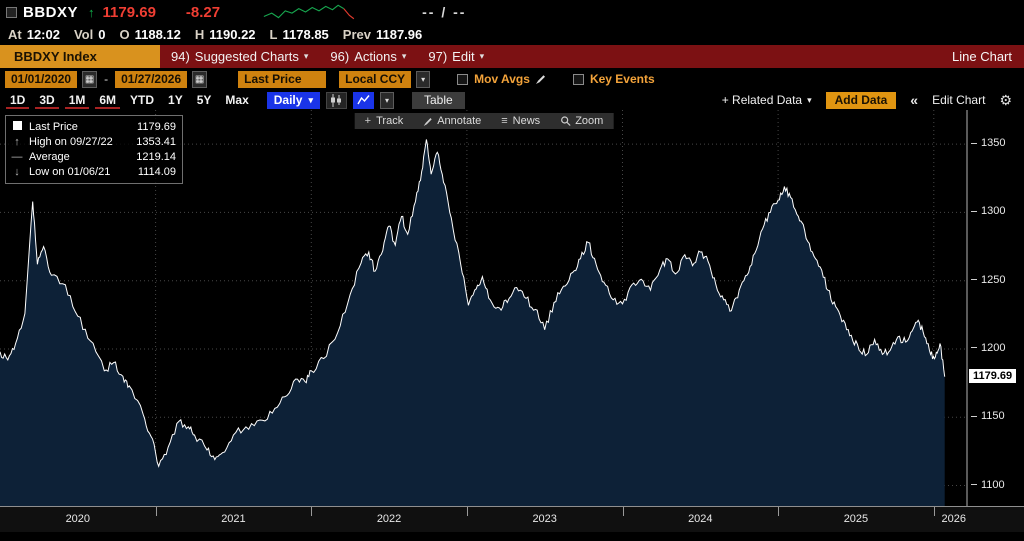 The height and width of the screenshot is (541, 1024). I want to click on menu-suggested-charts: 94) Suggested Charts ▾, so click(240, 56).